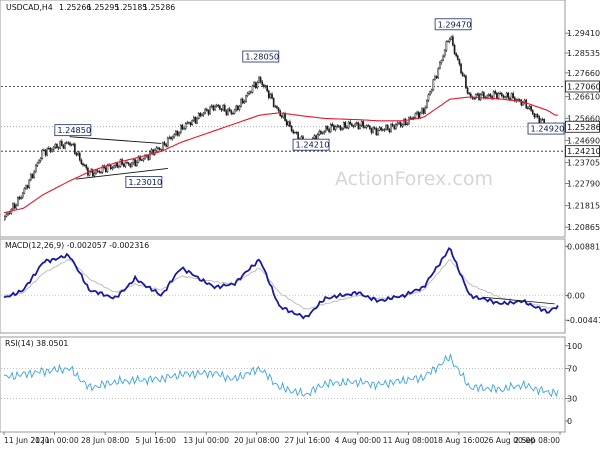 This screenshot has height=450, width=600. I want to click on macd-y-tick-label: -0.004416, so click(583, 320).